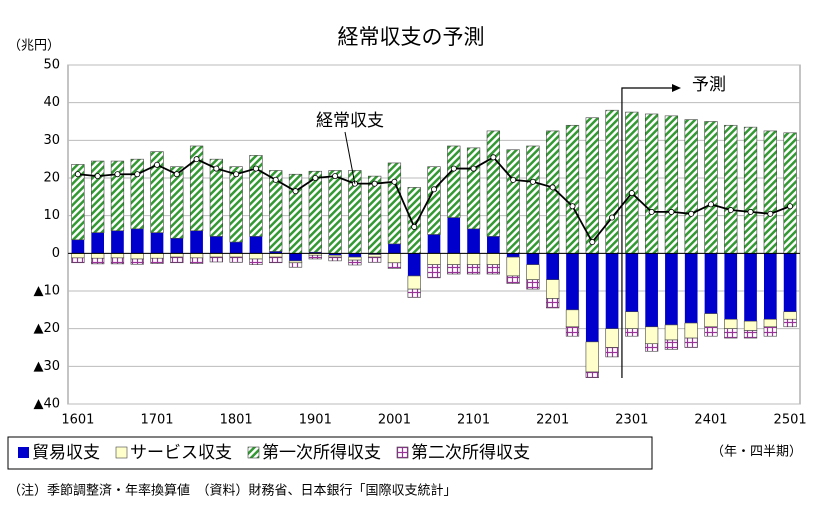  What do you see at coordinates (710, 420) in the screenshot?
I see `x-tick-label: 2401` at bounding box center [710, 420].